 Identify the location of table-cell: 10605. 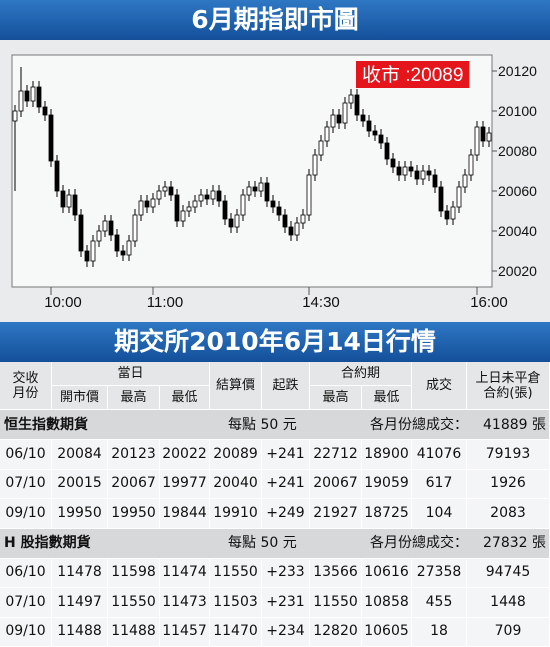
(387, 632).